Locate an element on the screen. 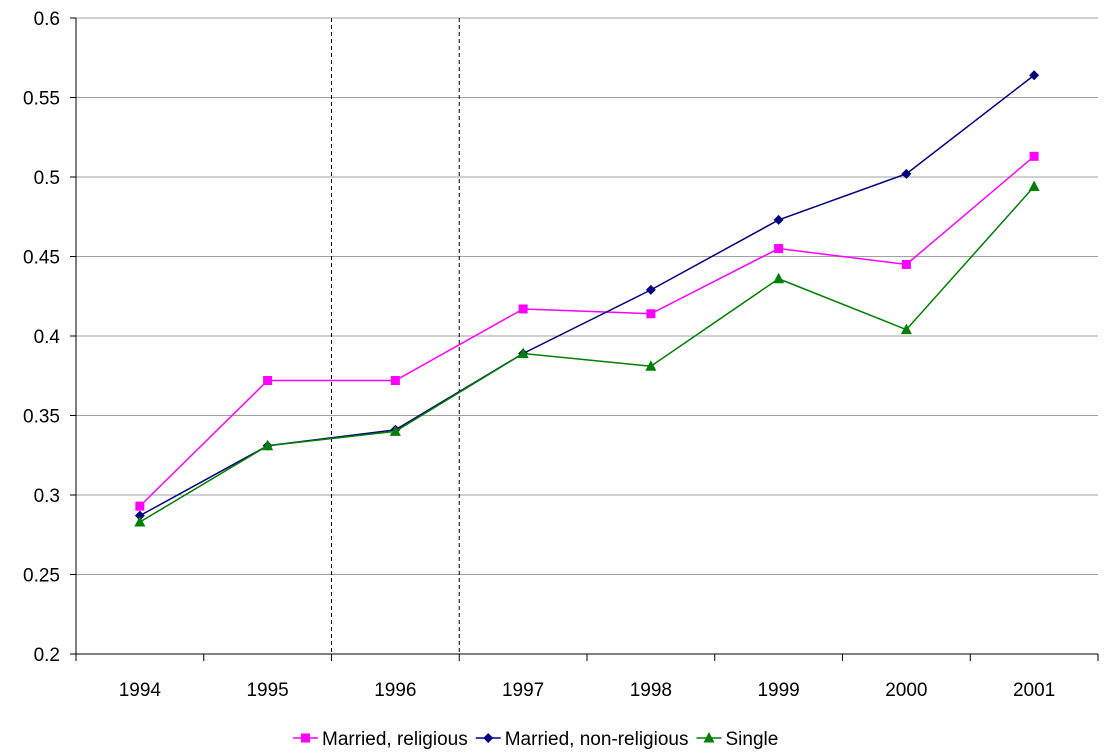 The image size is (1116, 754). legend-item: Married, non-religious is located at coordinates (582, 739).